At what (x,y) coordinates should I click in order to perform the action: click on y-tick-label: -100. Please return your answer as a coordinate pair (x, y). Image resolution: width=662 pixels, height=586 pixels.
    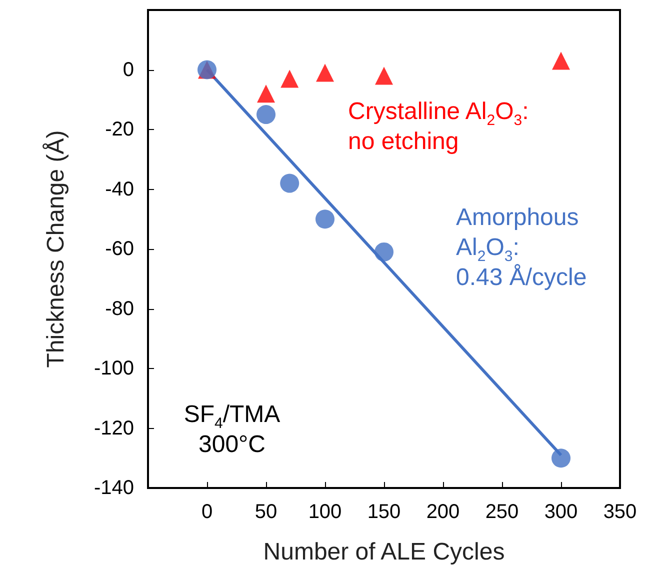
    Looking at the image, I should click on (114, 369).